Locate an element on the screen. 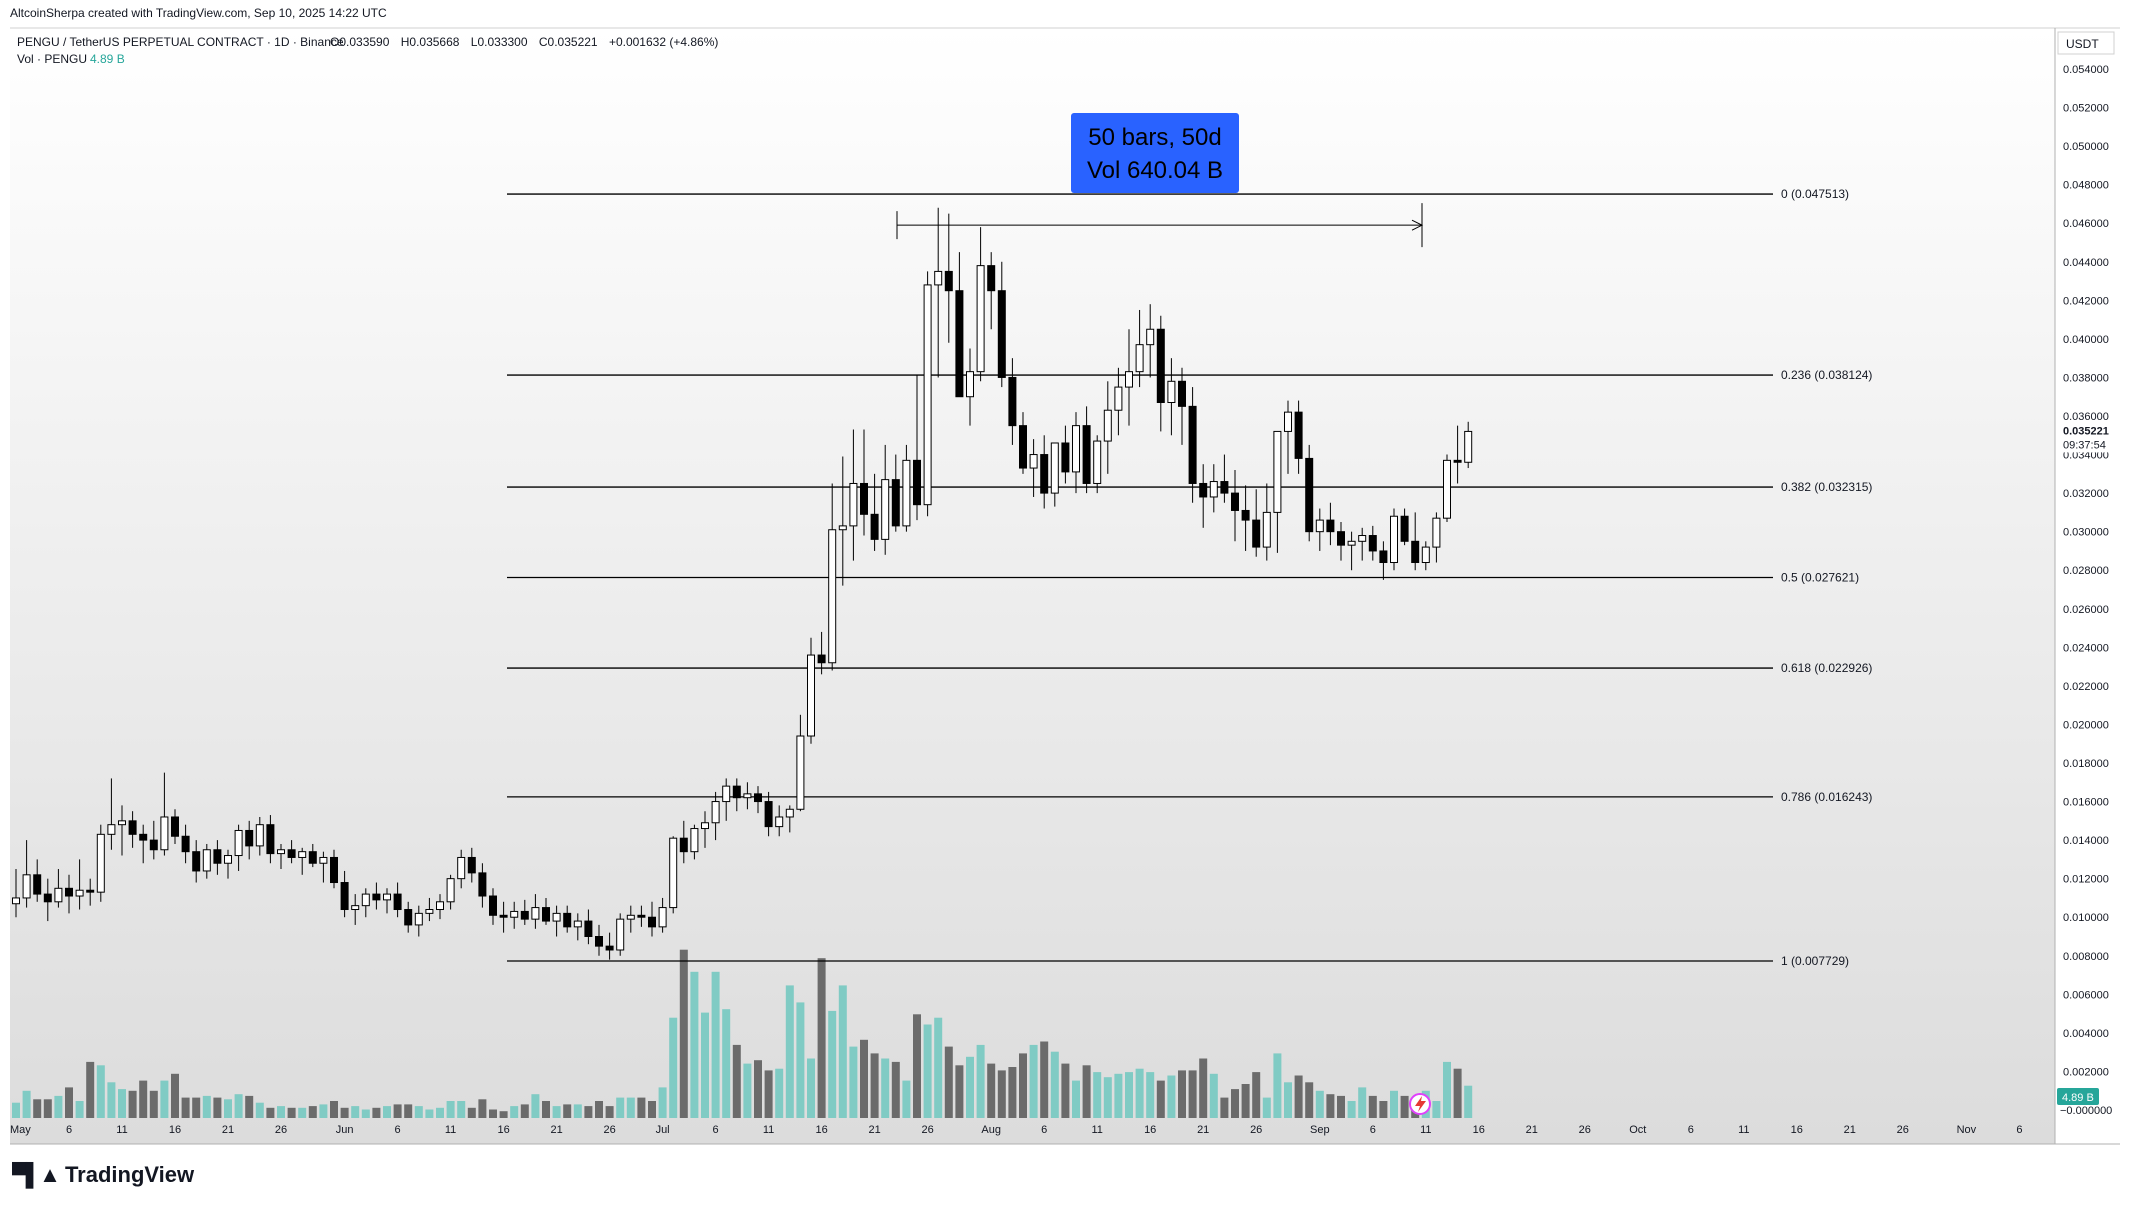 This screenshot has height=1205, width=2130. tradingview-logo: ▀▌▲ TradingView is located at coordinates (103, 1175).